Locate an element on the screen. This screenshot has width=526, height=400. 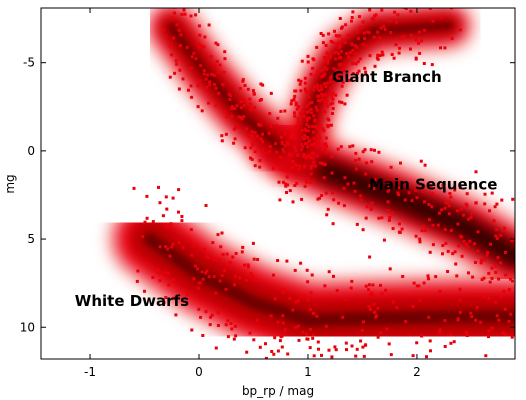
x-axis-title: bp_rp / mag is located at coordinates (278, 391).